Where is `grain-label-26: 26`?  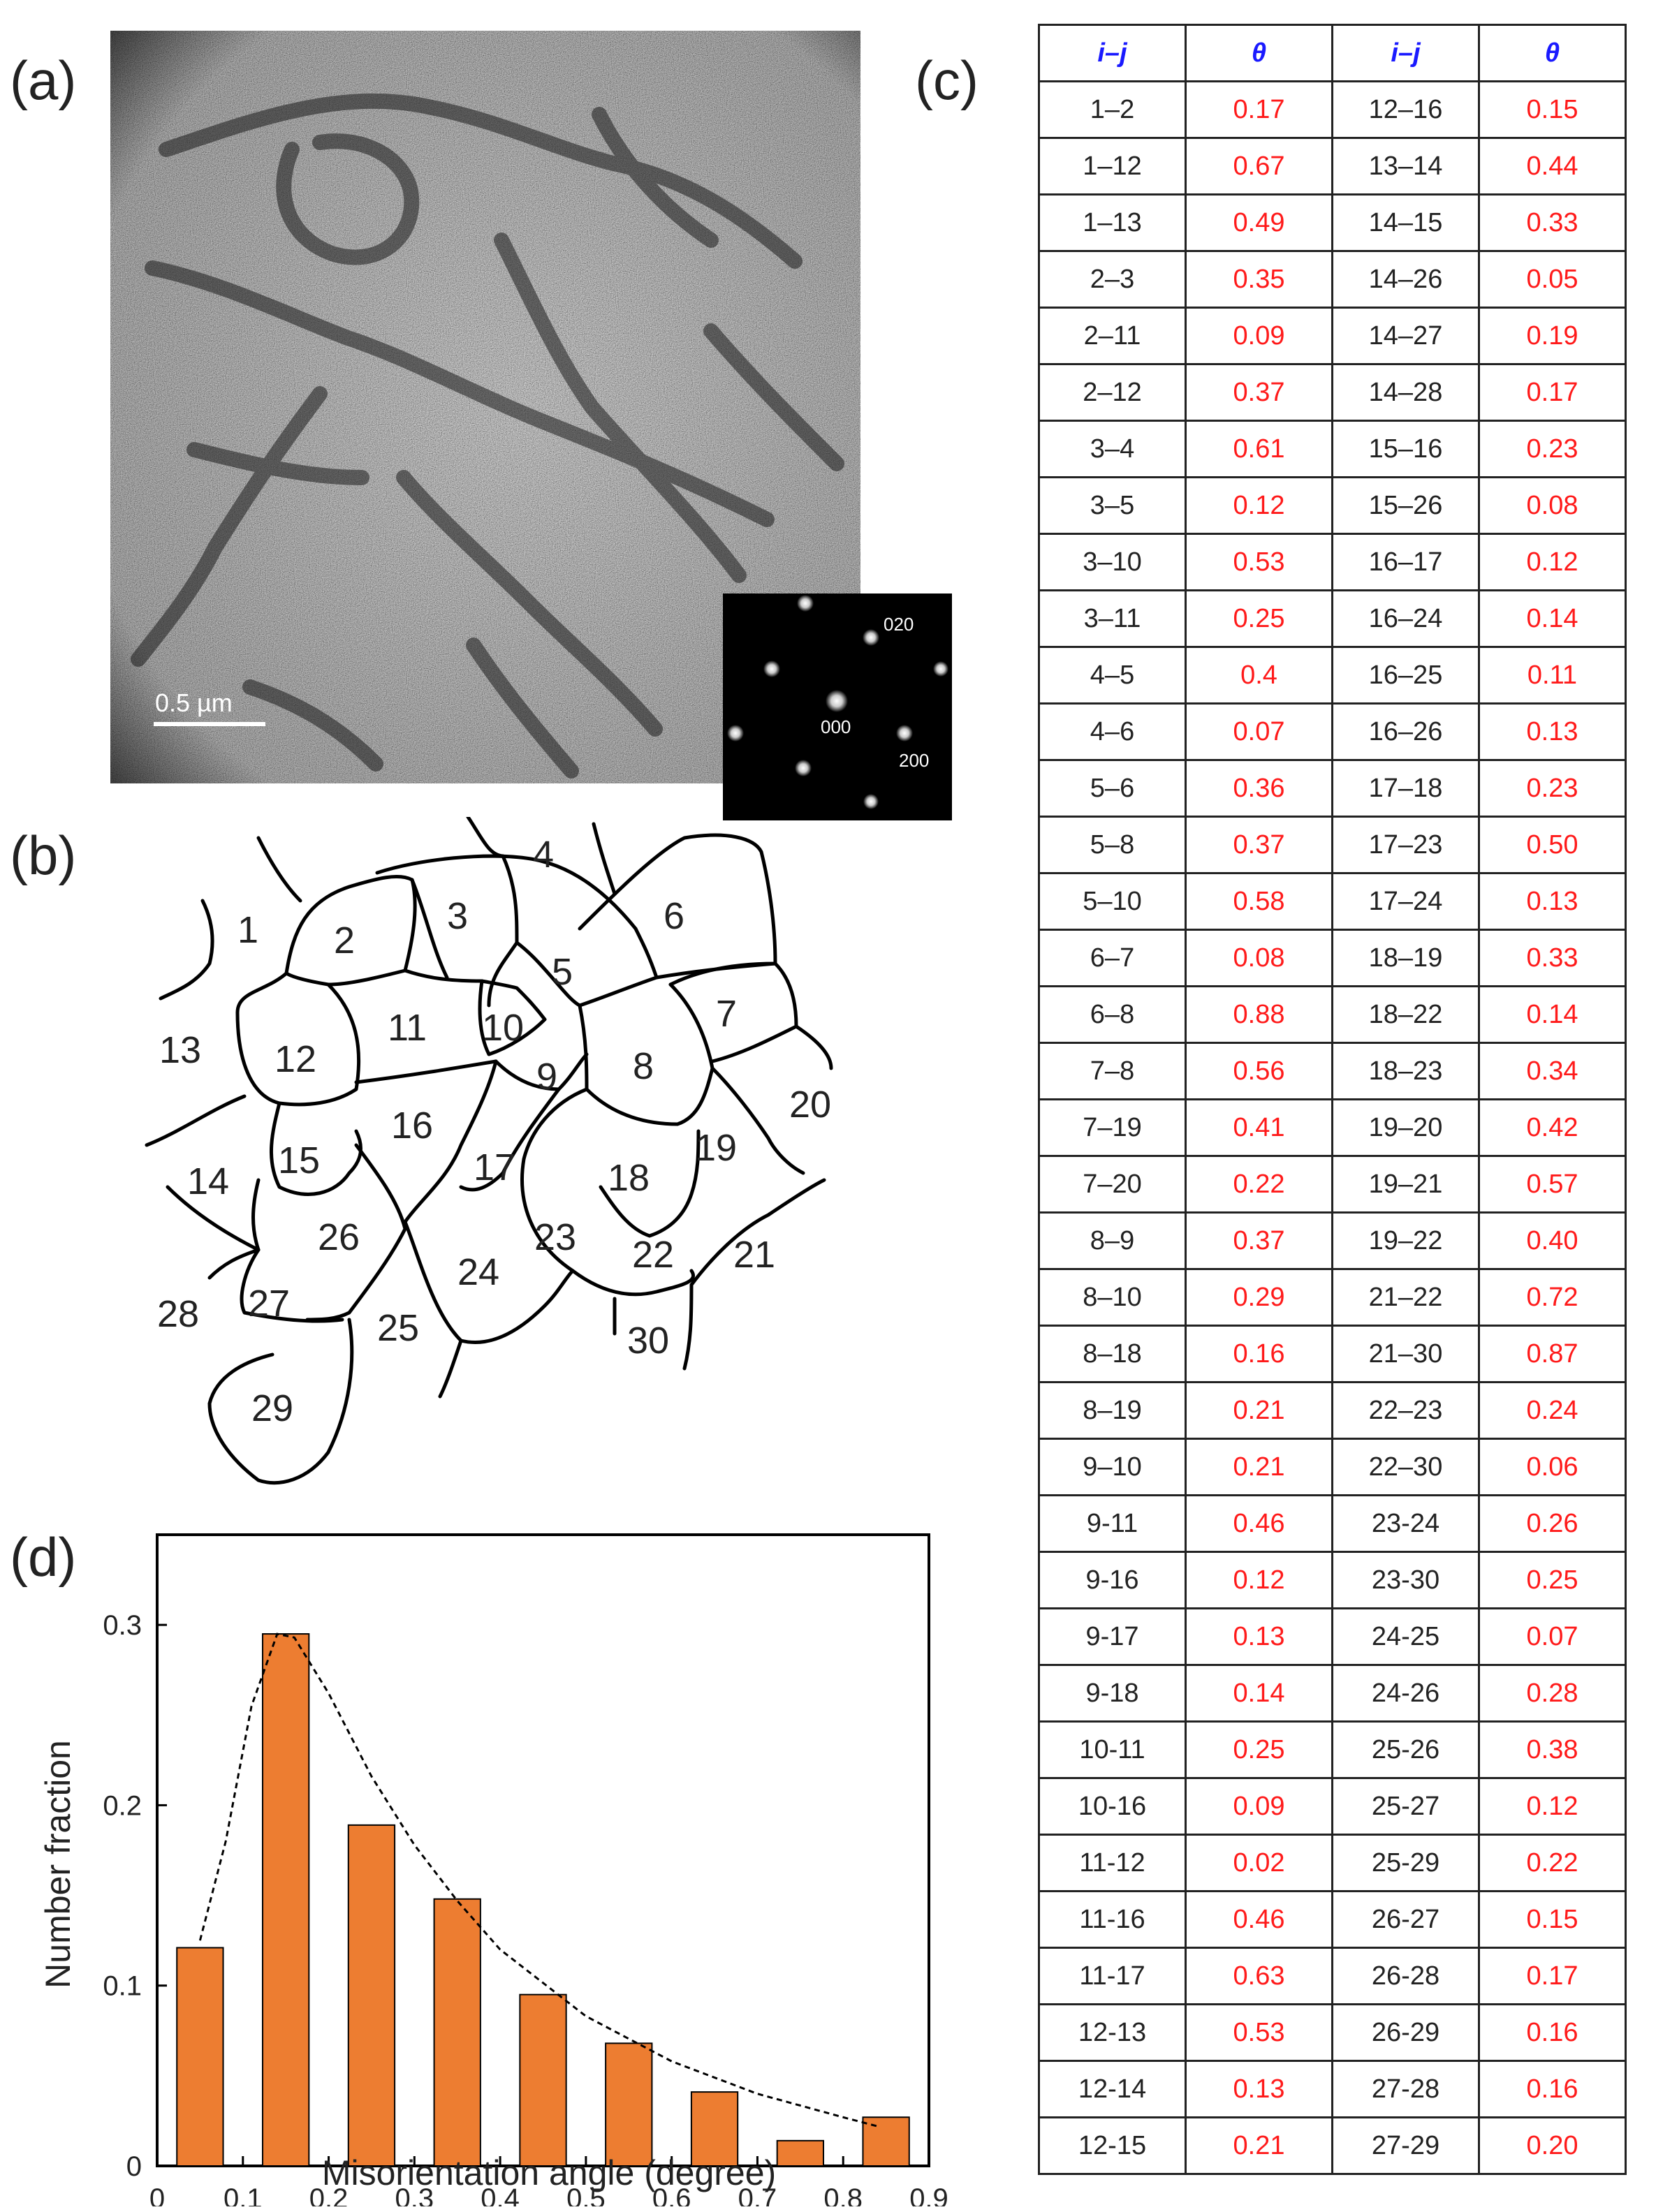
grain-label-26: 26 is located at coordinates (339, 1237).